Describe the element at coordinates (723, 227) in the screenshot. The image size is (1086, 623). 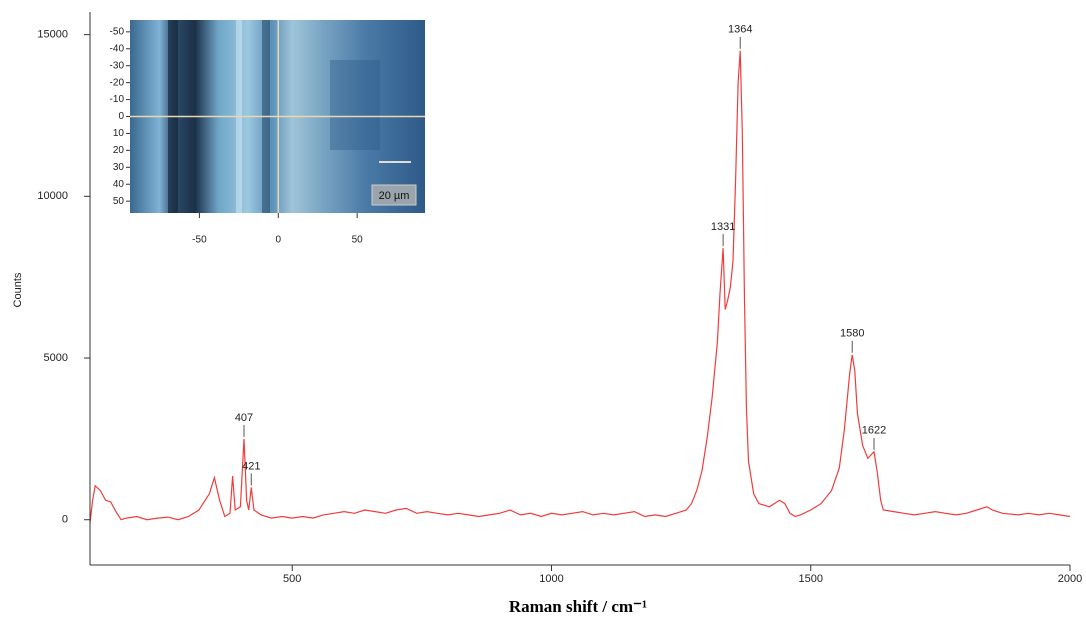
I see `peak-label: 1331` at that location.